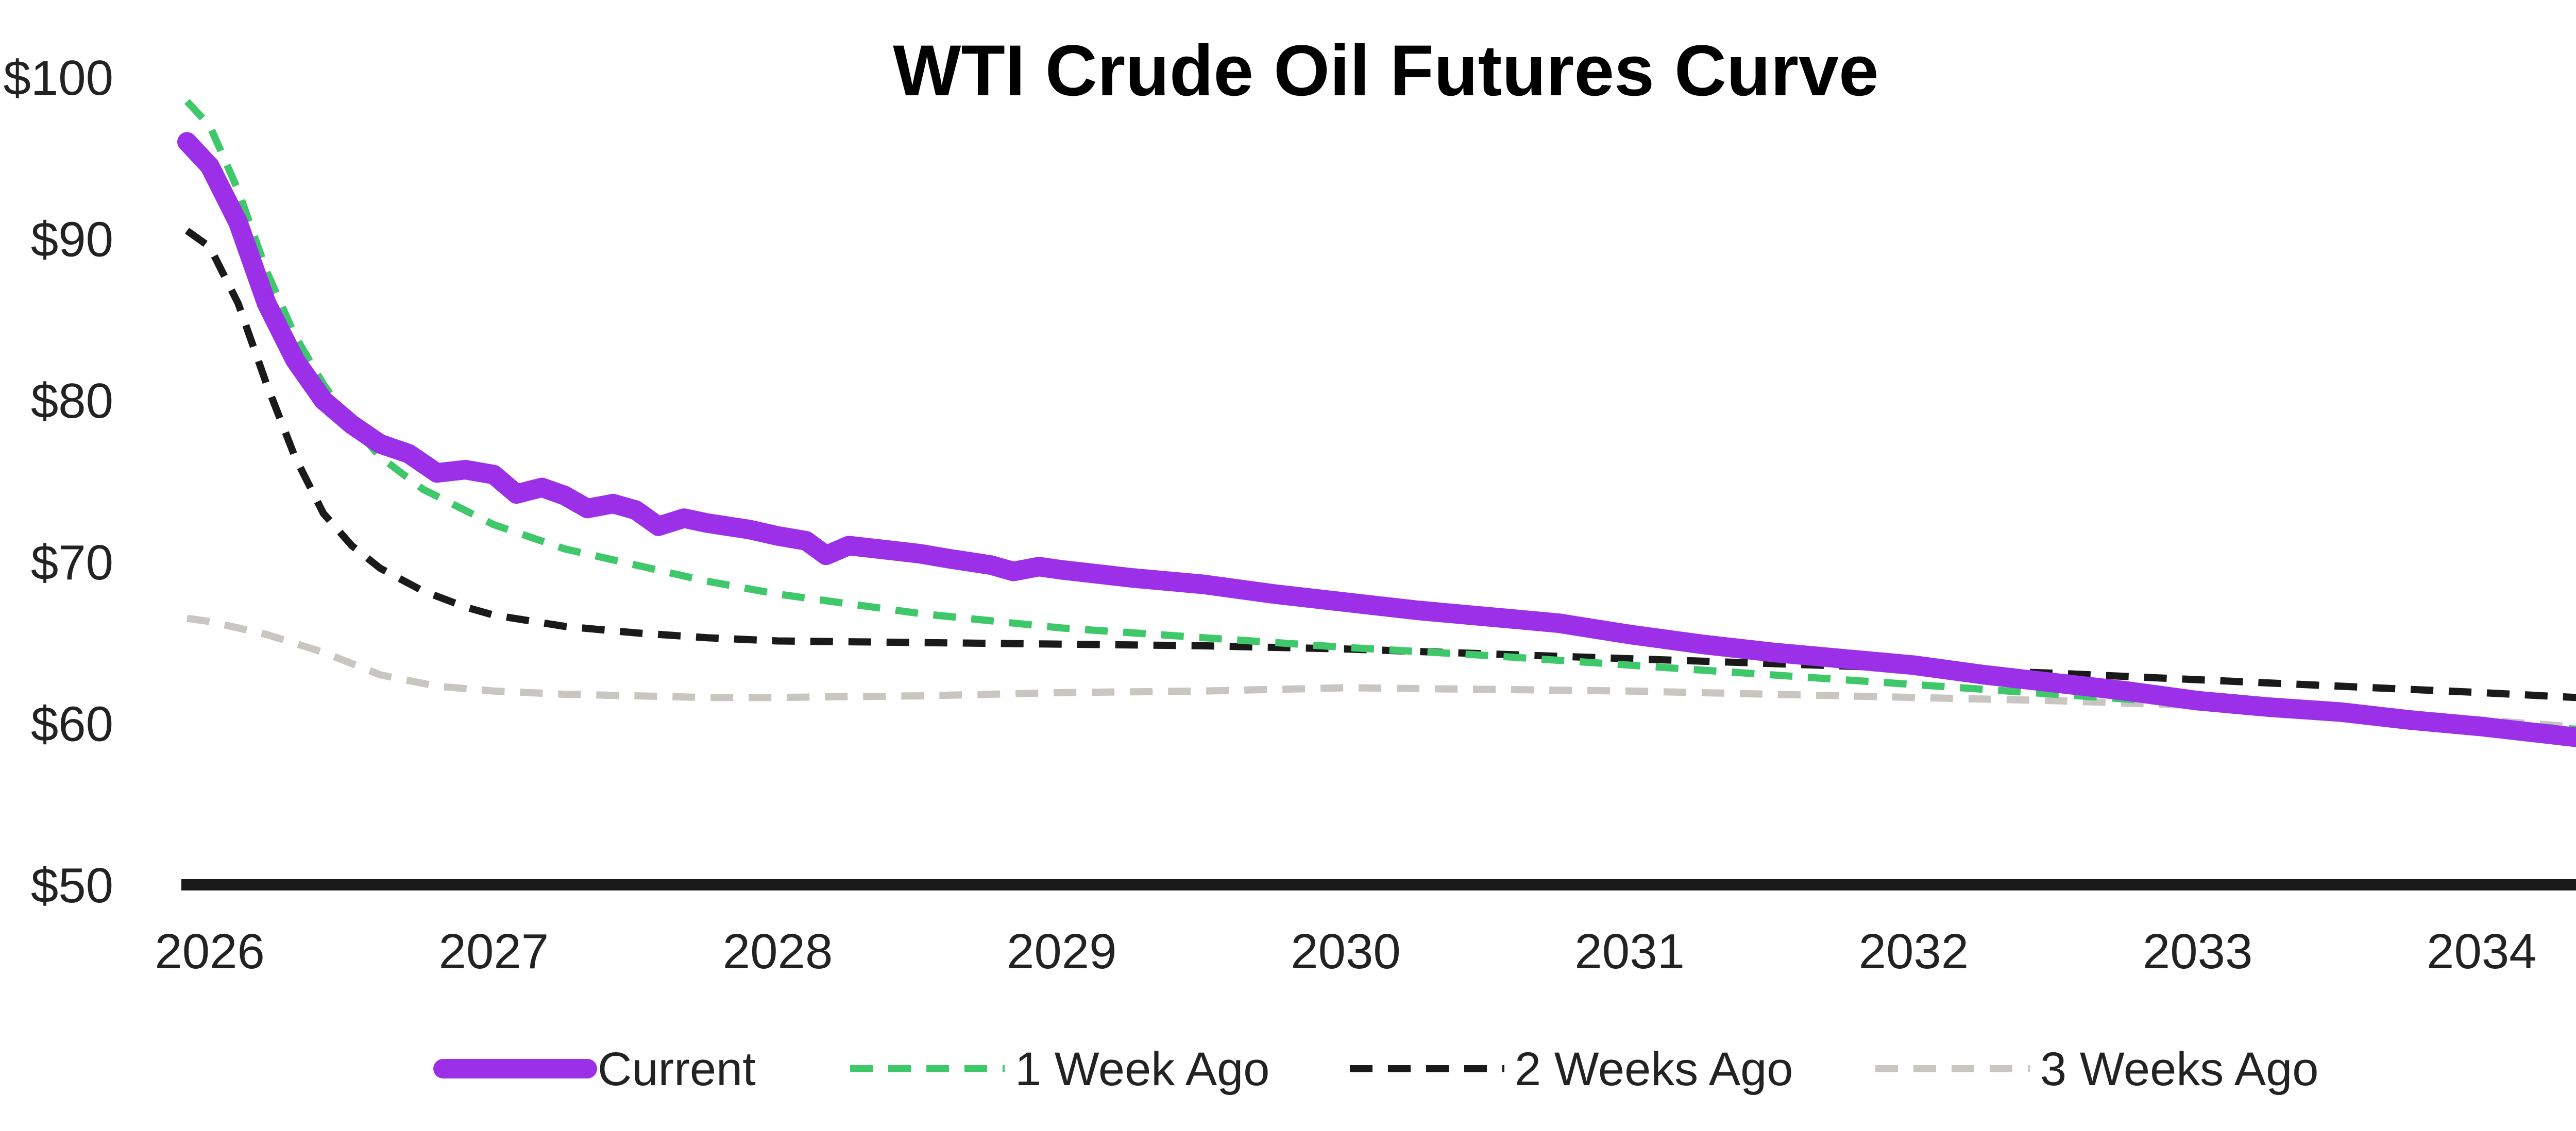 This screenshot has height=1131, width=2576. Describe the element at coordinates (2198, 951) in the screenshot. I see `x-tick-label: 2033` at that location.